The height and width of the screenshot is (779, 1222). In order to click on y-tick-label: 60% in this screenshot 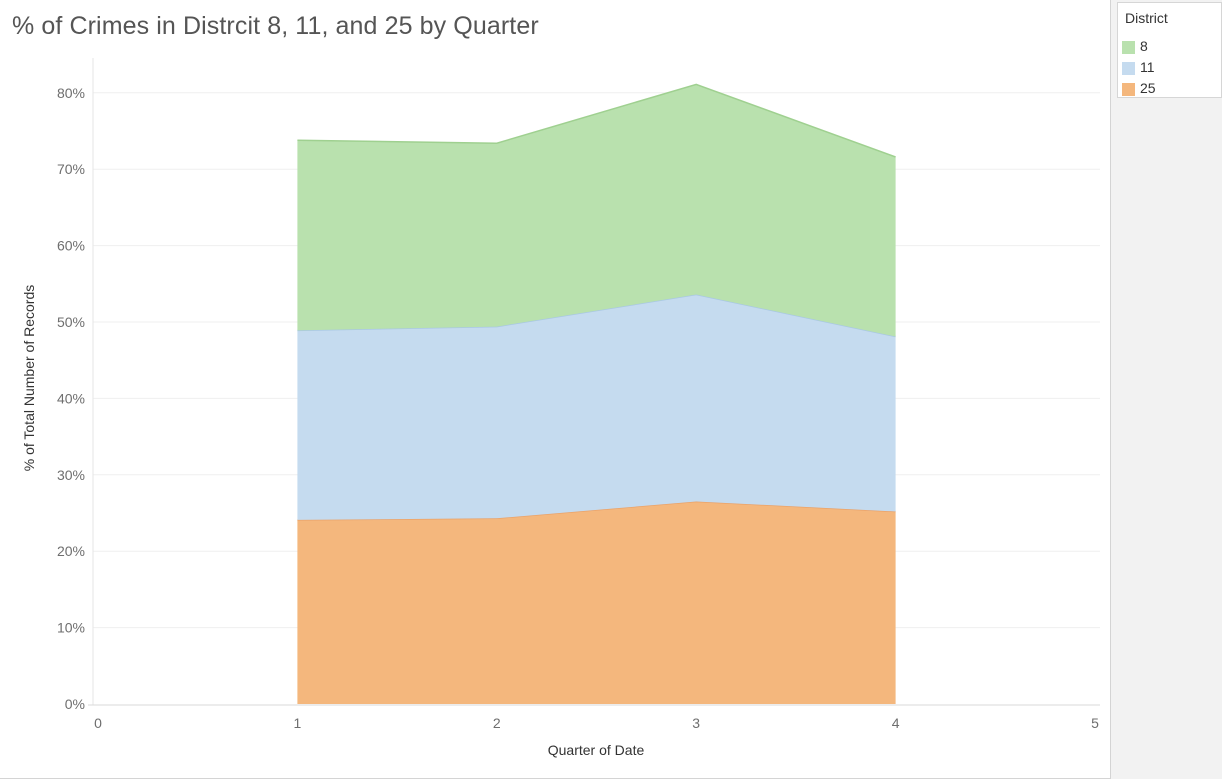, I will do `click(71, 246)`.